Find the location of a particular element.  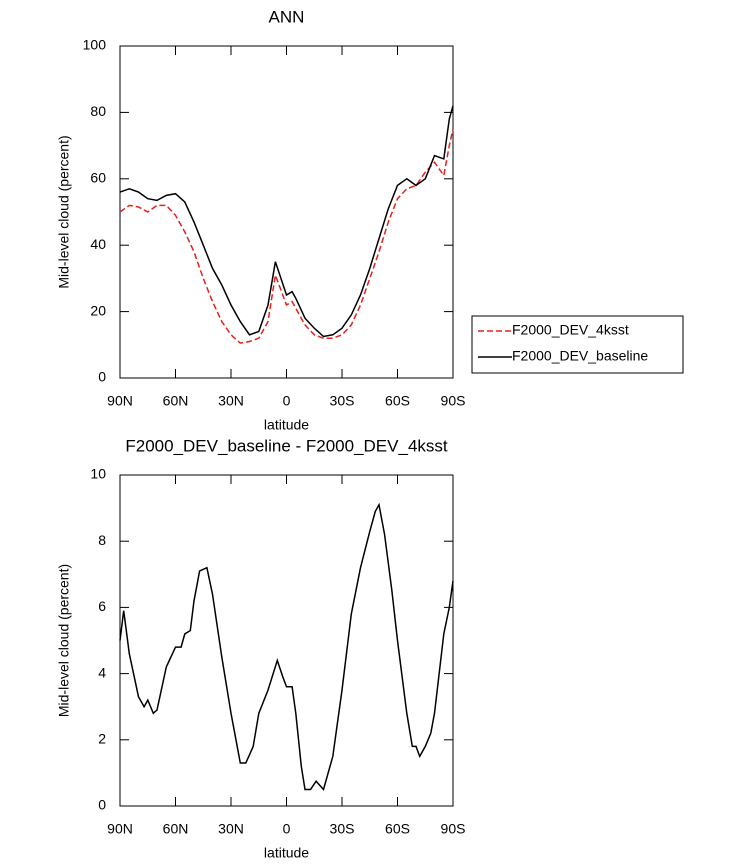

y-tick-label: 8 is located at coordinates (102, 540).